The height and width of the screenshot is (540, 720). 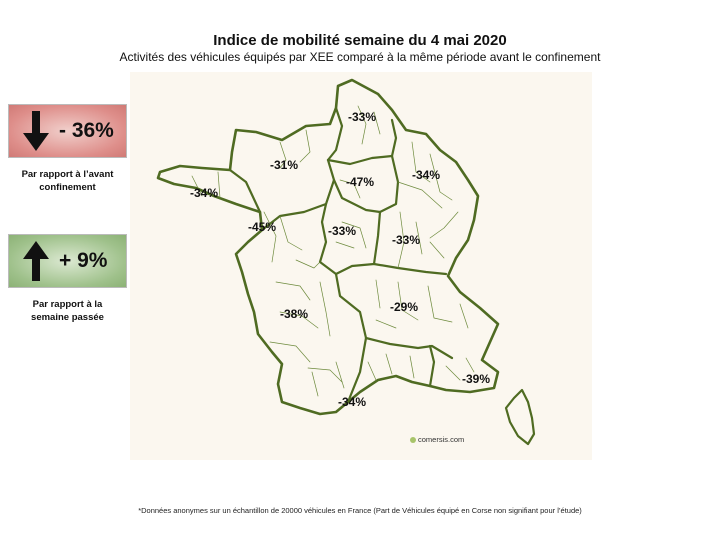 What do you see at coordinates (342, 231) in the screenshot?
I see `region-value-centre-val-de-loire: -33%` at bounding box center [342, 231].